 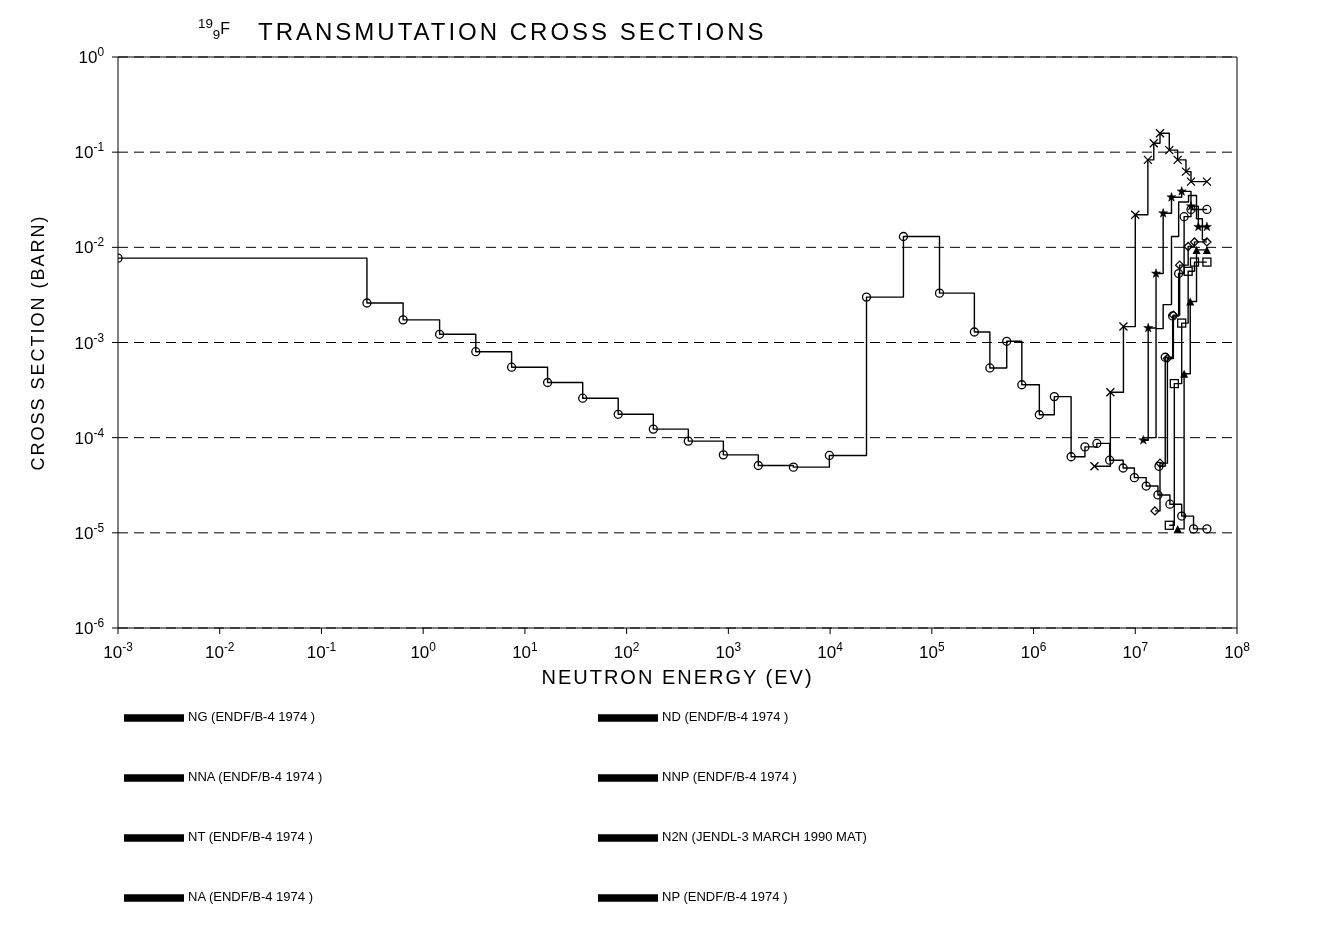 What do you see at coordinates (89, 627) in the screenshot?
I see `y-tick-label: 10$^{-6}$` at bounding box center [89, 627].